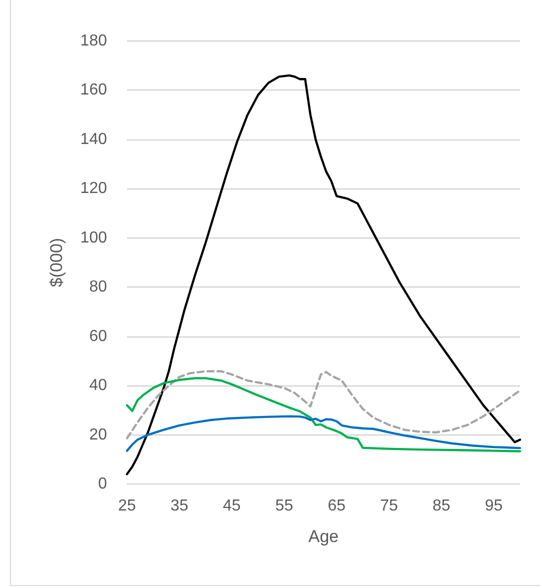  Describe the element at coordinates (94, 90) in the screenshot. I see `y-tick-label: 160` at that location.